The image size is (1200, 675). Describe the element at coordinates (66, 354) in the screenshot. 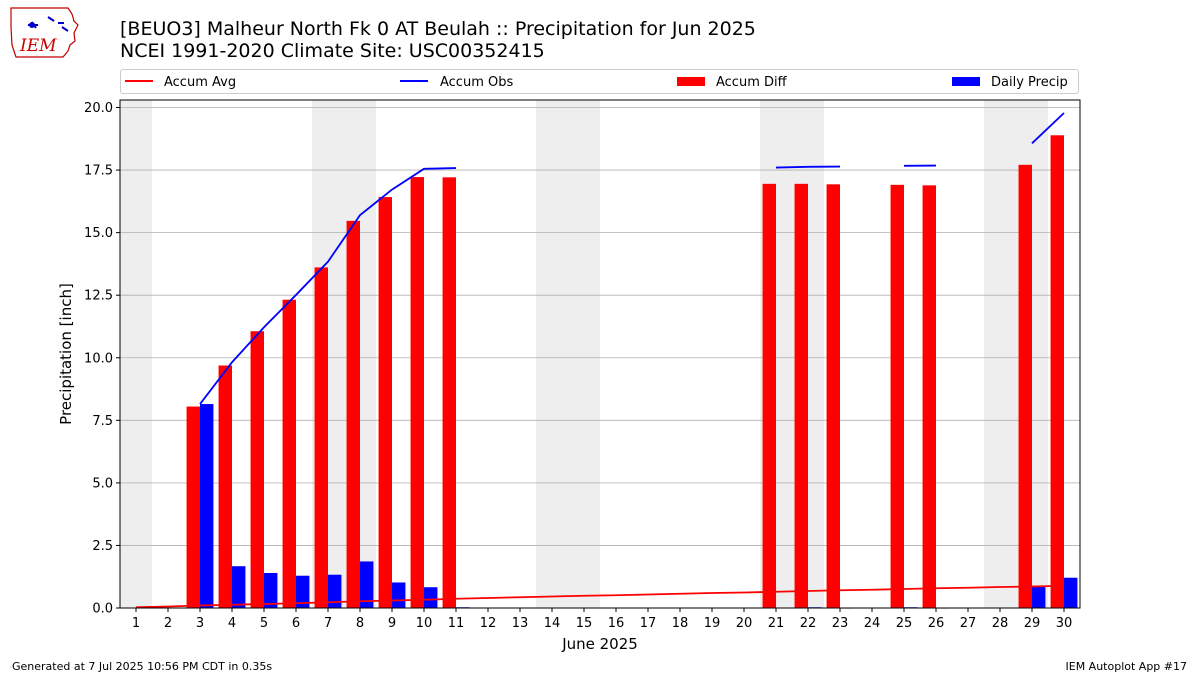

I see `y-axis-label: Precipitation [inch]` at that location.